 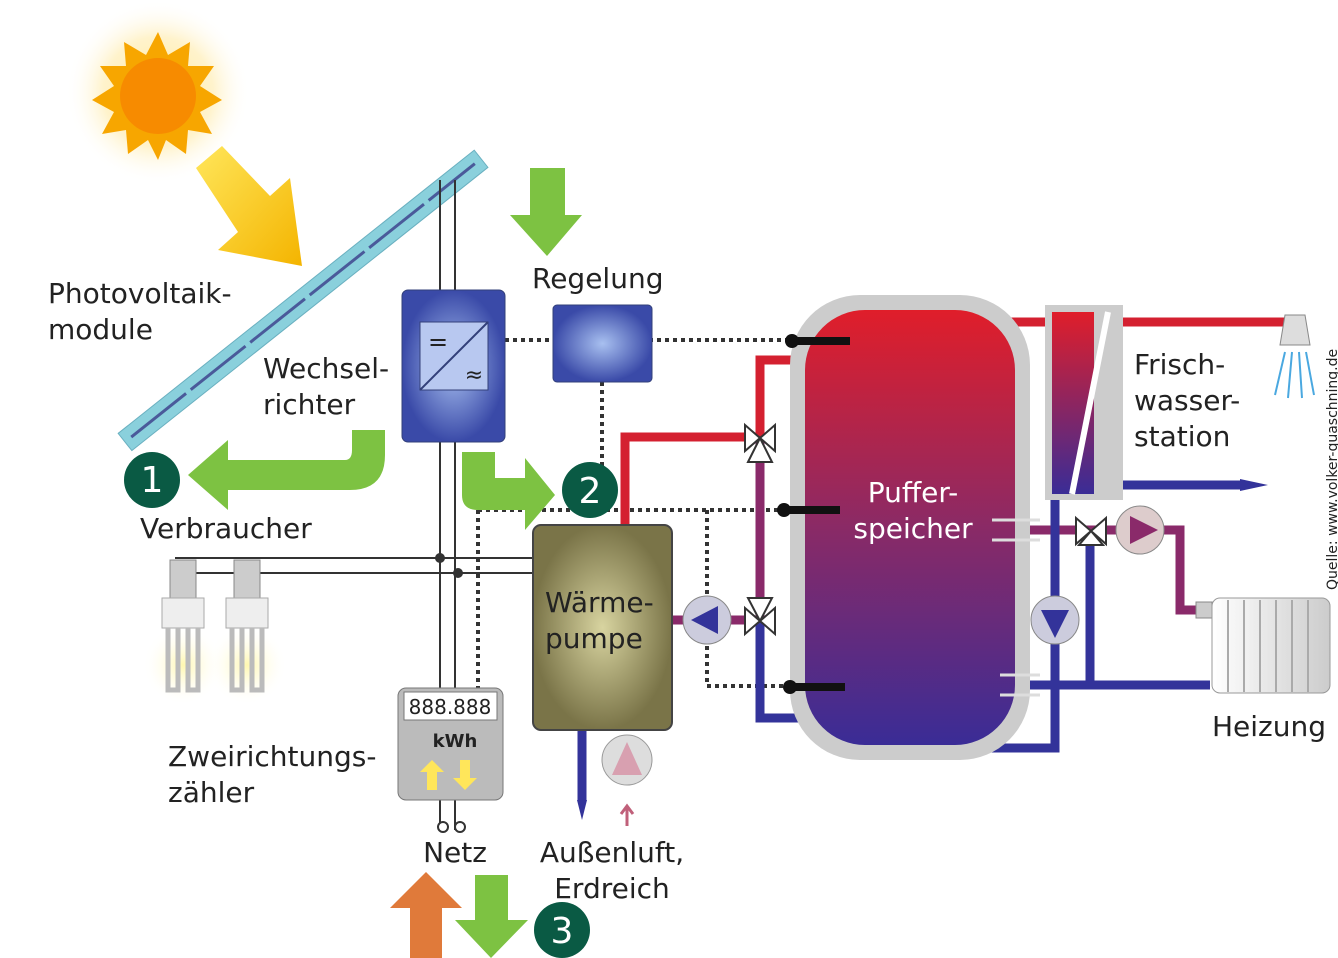 What do you see at coordinates (432, 775) in the screenshot?
I see `meter-arrow-up` at bounding box center [432, 775].